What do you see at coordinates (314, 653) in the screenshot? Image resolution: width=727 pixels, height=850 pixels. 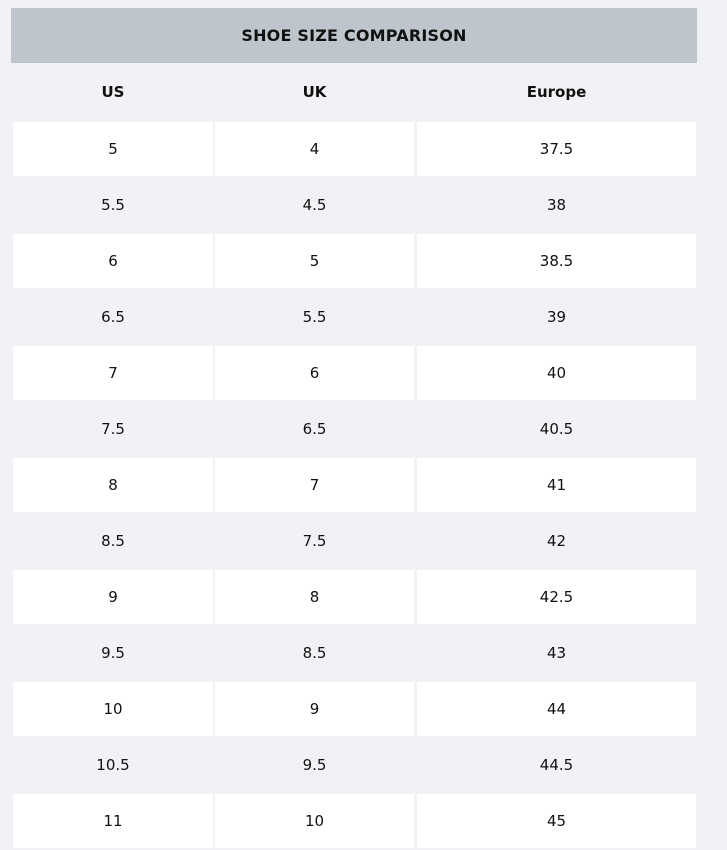 I see `cell-uk: 8.5` at bounding box center [314, 653].